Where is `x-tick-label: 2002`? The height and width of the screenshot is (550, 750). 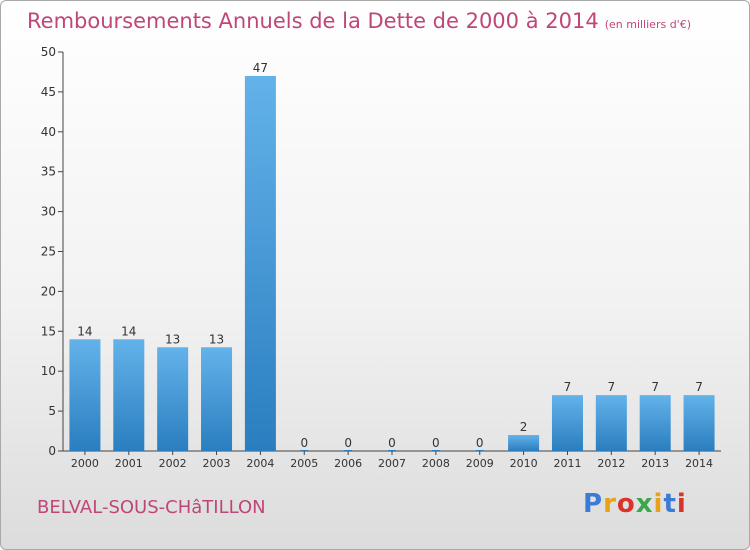
x-tick-label: 2002 is located at coordinates (173, 463).